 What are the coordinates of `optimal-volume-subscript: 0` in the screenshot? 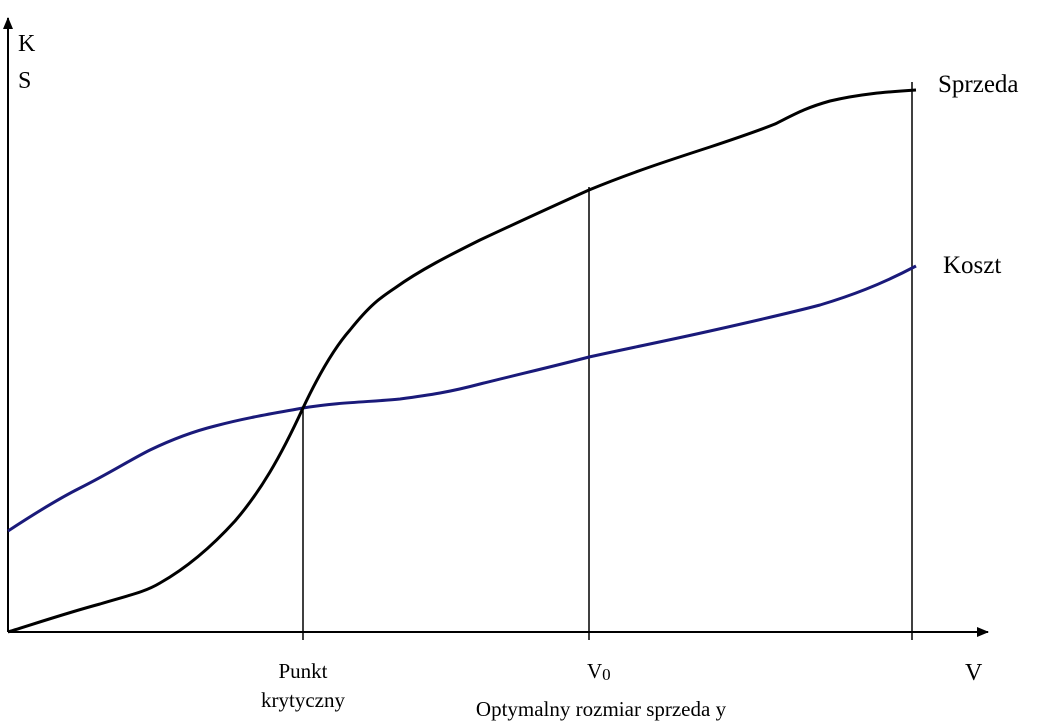 It's located at (606, 674).